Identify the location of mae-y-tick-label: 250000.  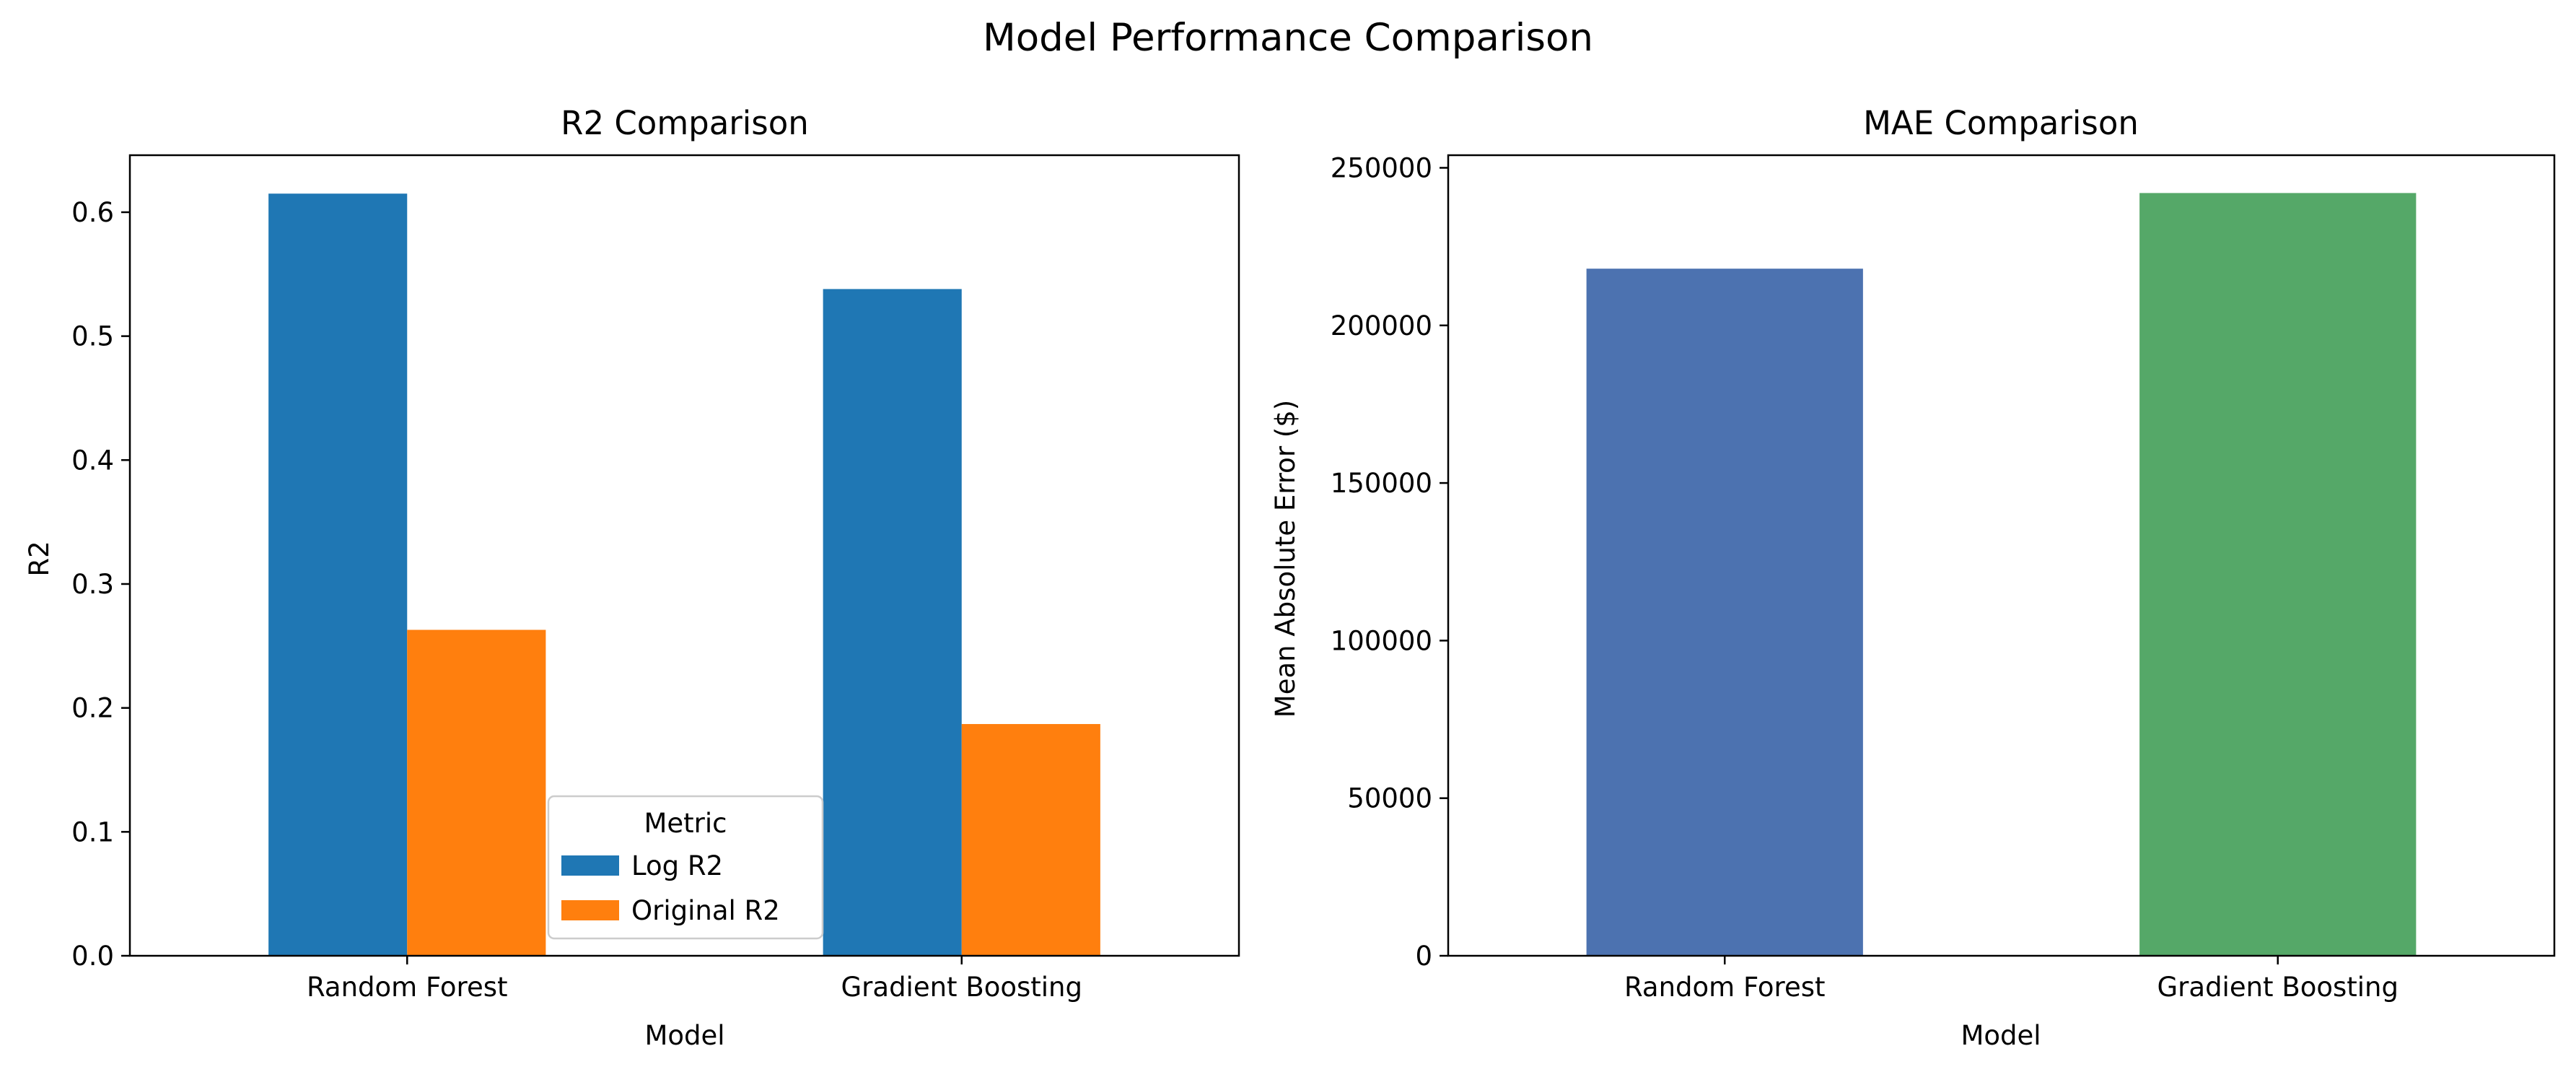
(1381, 167).